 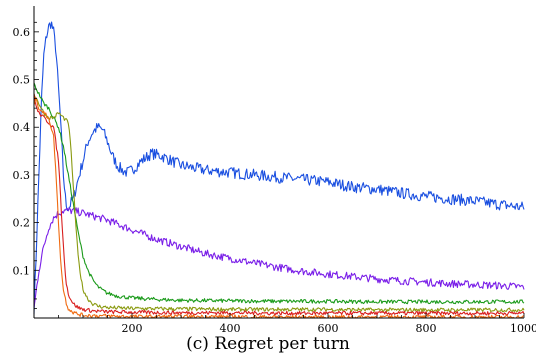 I want to click on y-tick-label: 0.4, so click(x=22, y=127).